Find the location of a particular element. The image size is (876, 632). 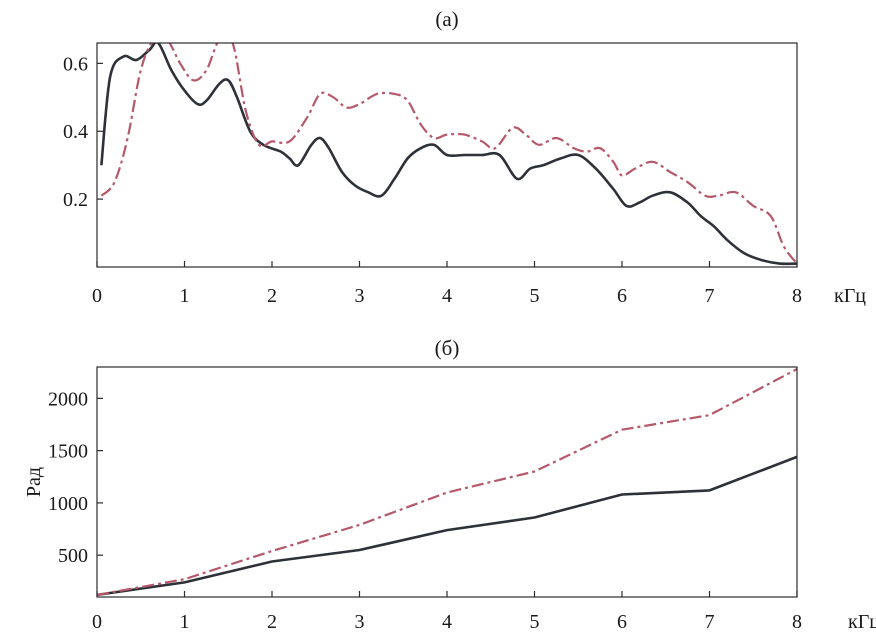

y-axis-label: Рад is located at coordinates (34, 482).